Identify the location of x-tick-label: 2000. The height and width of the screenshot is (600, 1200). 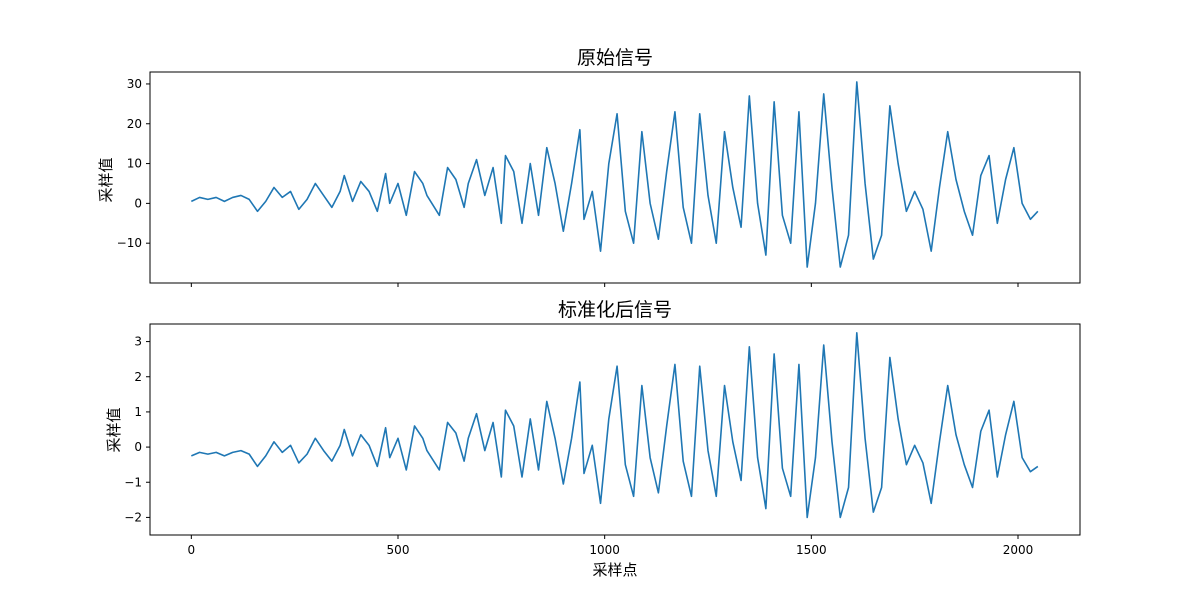
(1018, 550).